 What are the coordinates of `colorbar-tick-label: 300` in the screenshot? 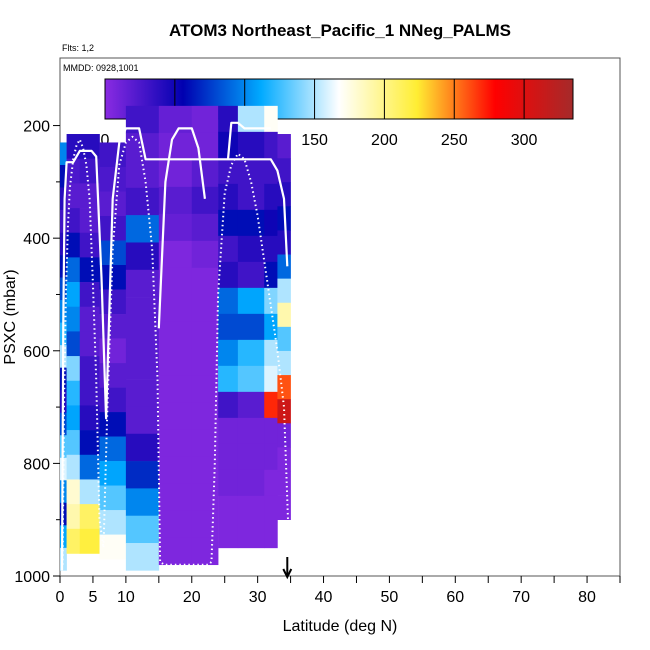 It's located at (524, 140).